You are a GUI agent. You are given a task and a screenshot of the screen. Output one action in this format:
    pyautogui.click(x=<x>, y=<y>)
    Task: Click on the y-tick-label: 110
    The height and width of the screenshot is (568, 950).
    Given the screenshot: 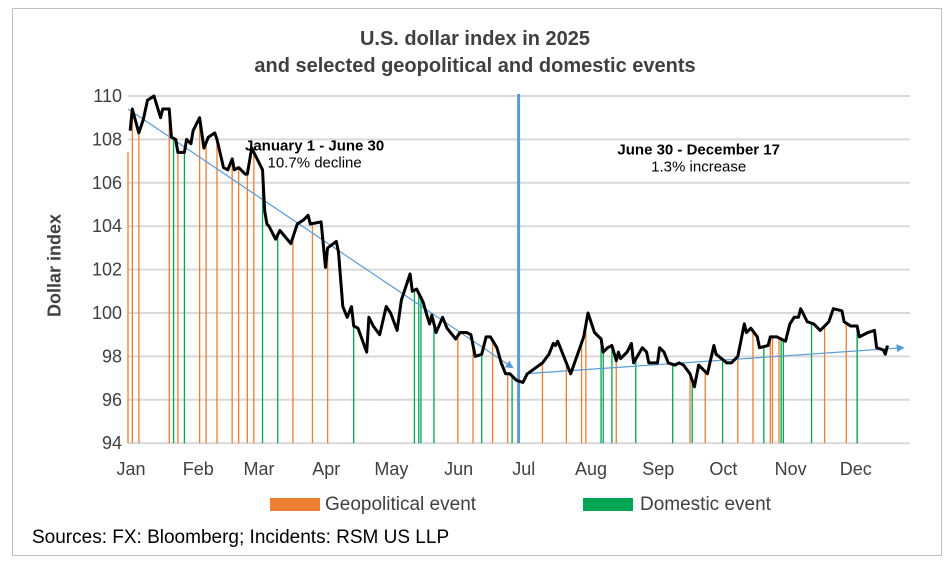 What is the action you would take?
    pyautogui.click(x=107, y=96)
    